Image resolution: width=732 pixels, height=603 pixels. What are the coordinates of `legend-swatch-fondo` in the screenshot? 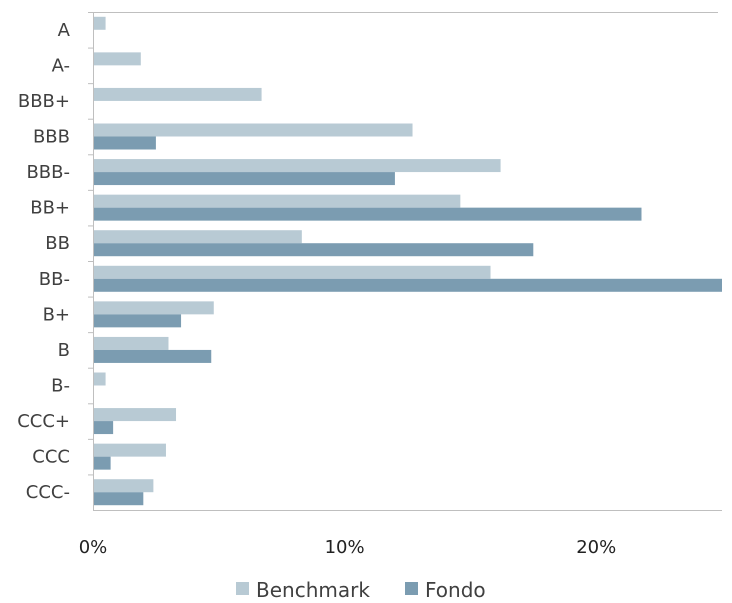 It's located at (411, 588).